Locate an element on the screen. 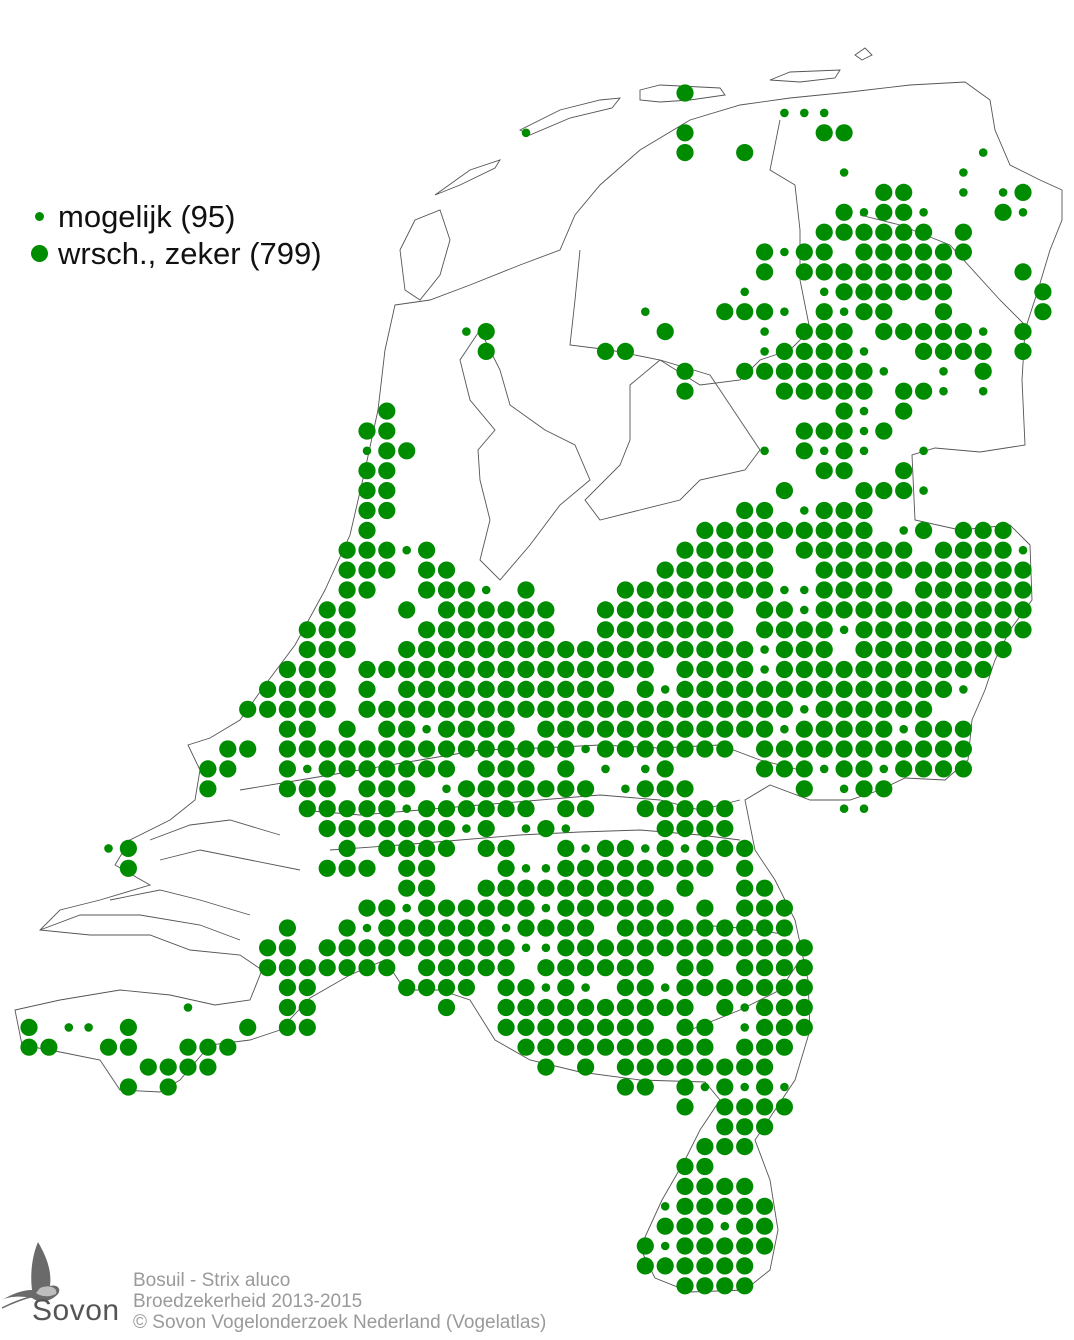  texel-island is located at coordinates (425, 255).